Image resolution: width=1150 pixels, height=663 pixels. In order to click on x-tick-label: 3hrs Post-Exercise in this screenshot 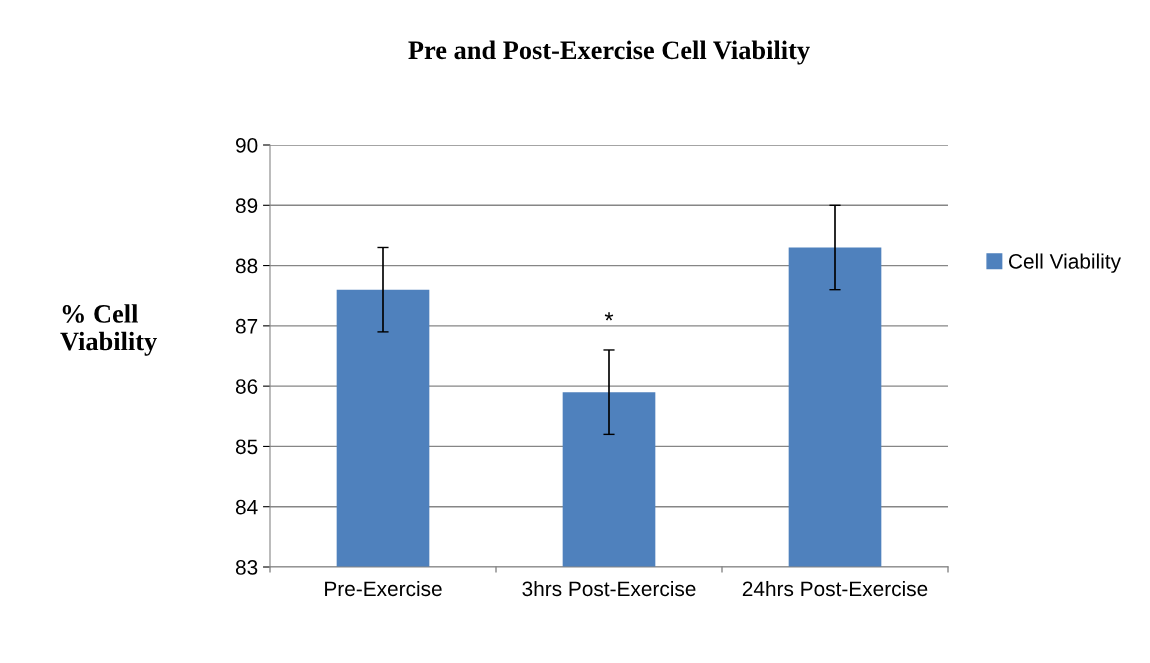, I will do `click(609, 588)`.